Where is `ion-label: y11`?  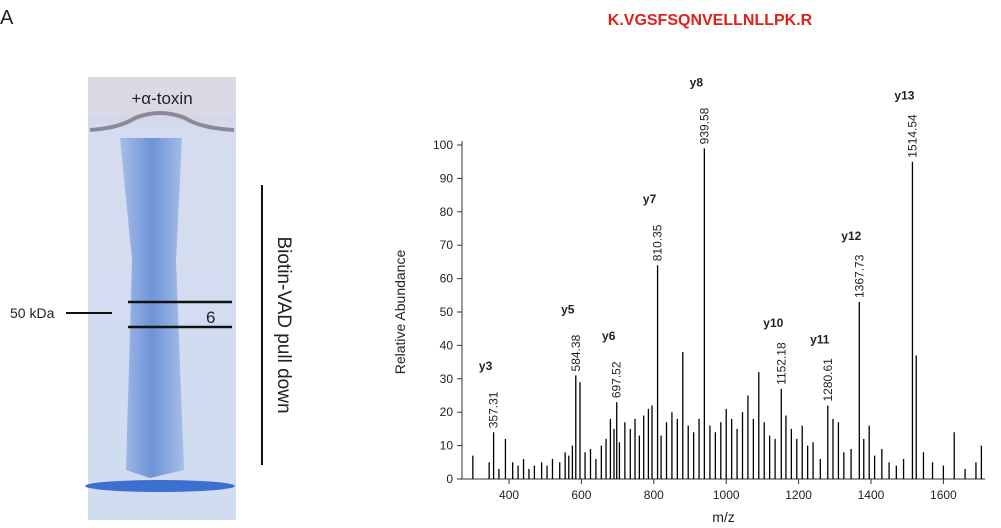
ion-label: y11 is located at coordinates (820, 340).